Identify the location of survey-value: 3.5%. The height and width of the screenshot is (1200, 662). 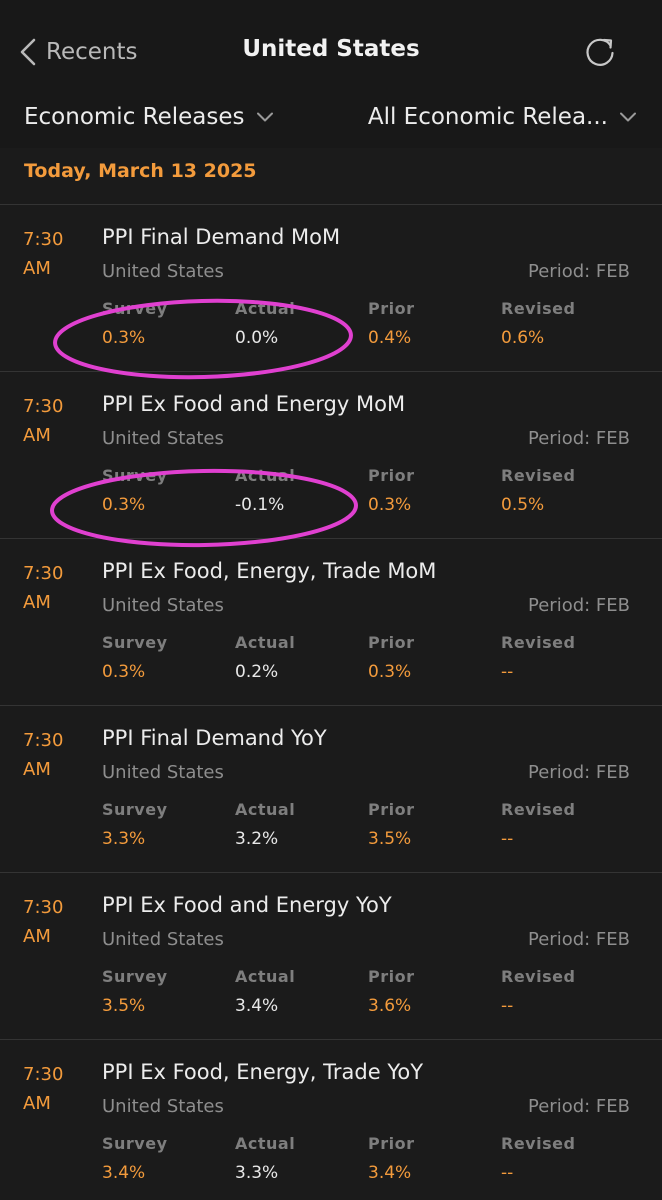
(124, 1006).